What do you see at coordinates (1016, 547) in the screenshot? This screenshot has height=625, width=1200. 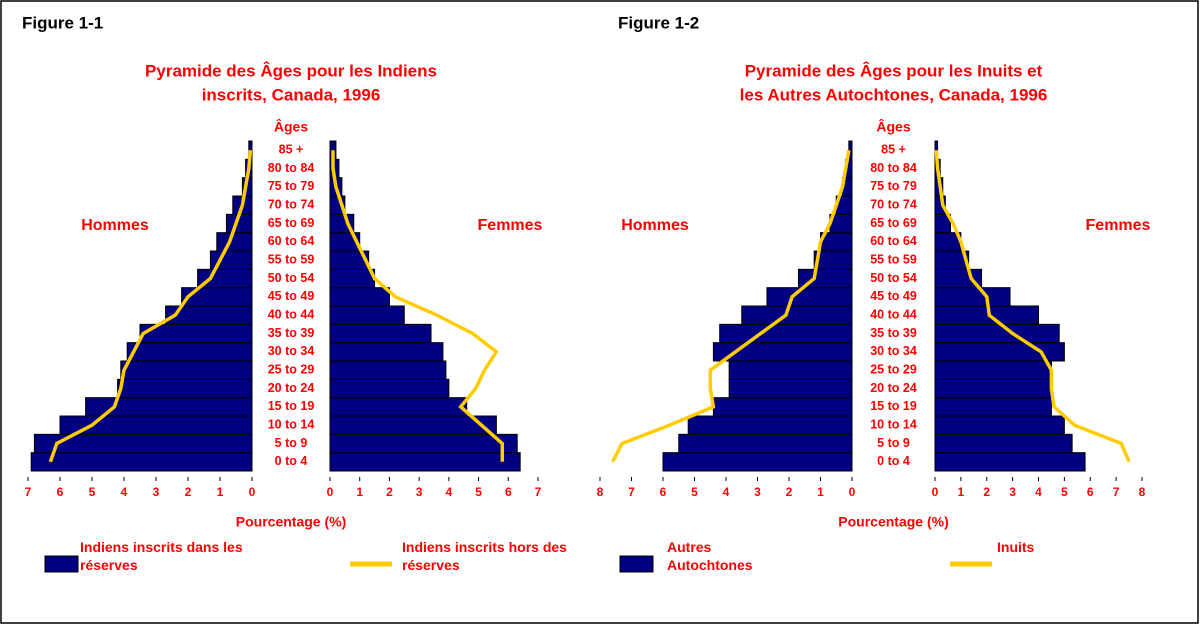 I see `legend-label: Inuits` at bounding box center [1016, 547].